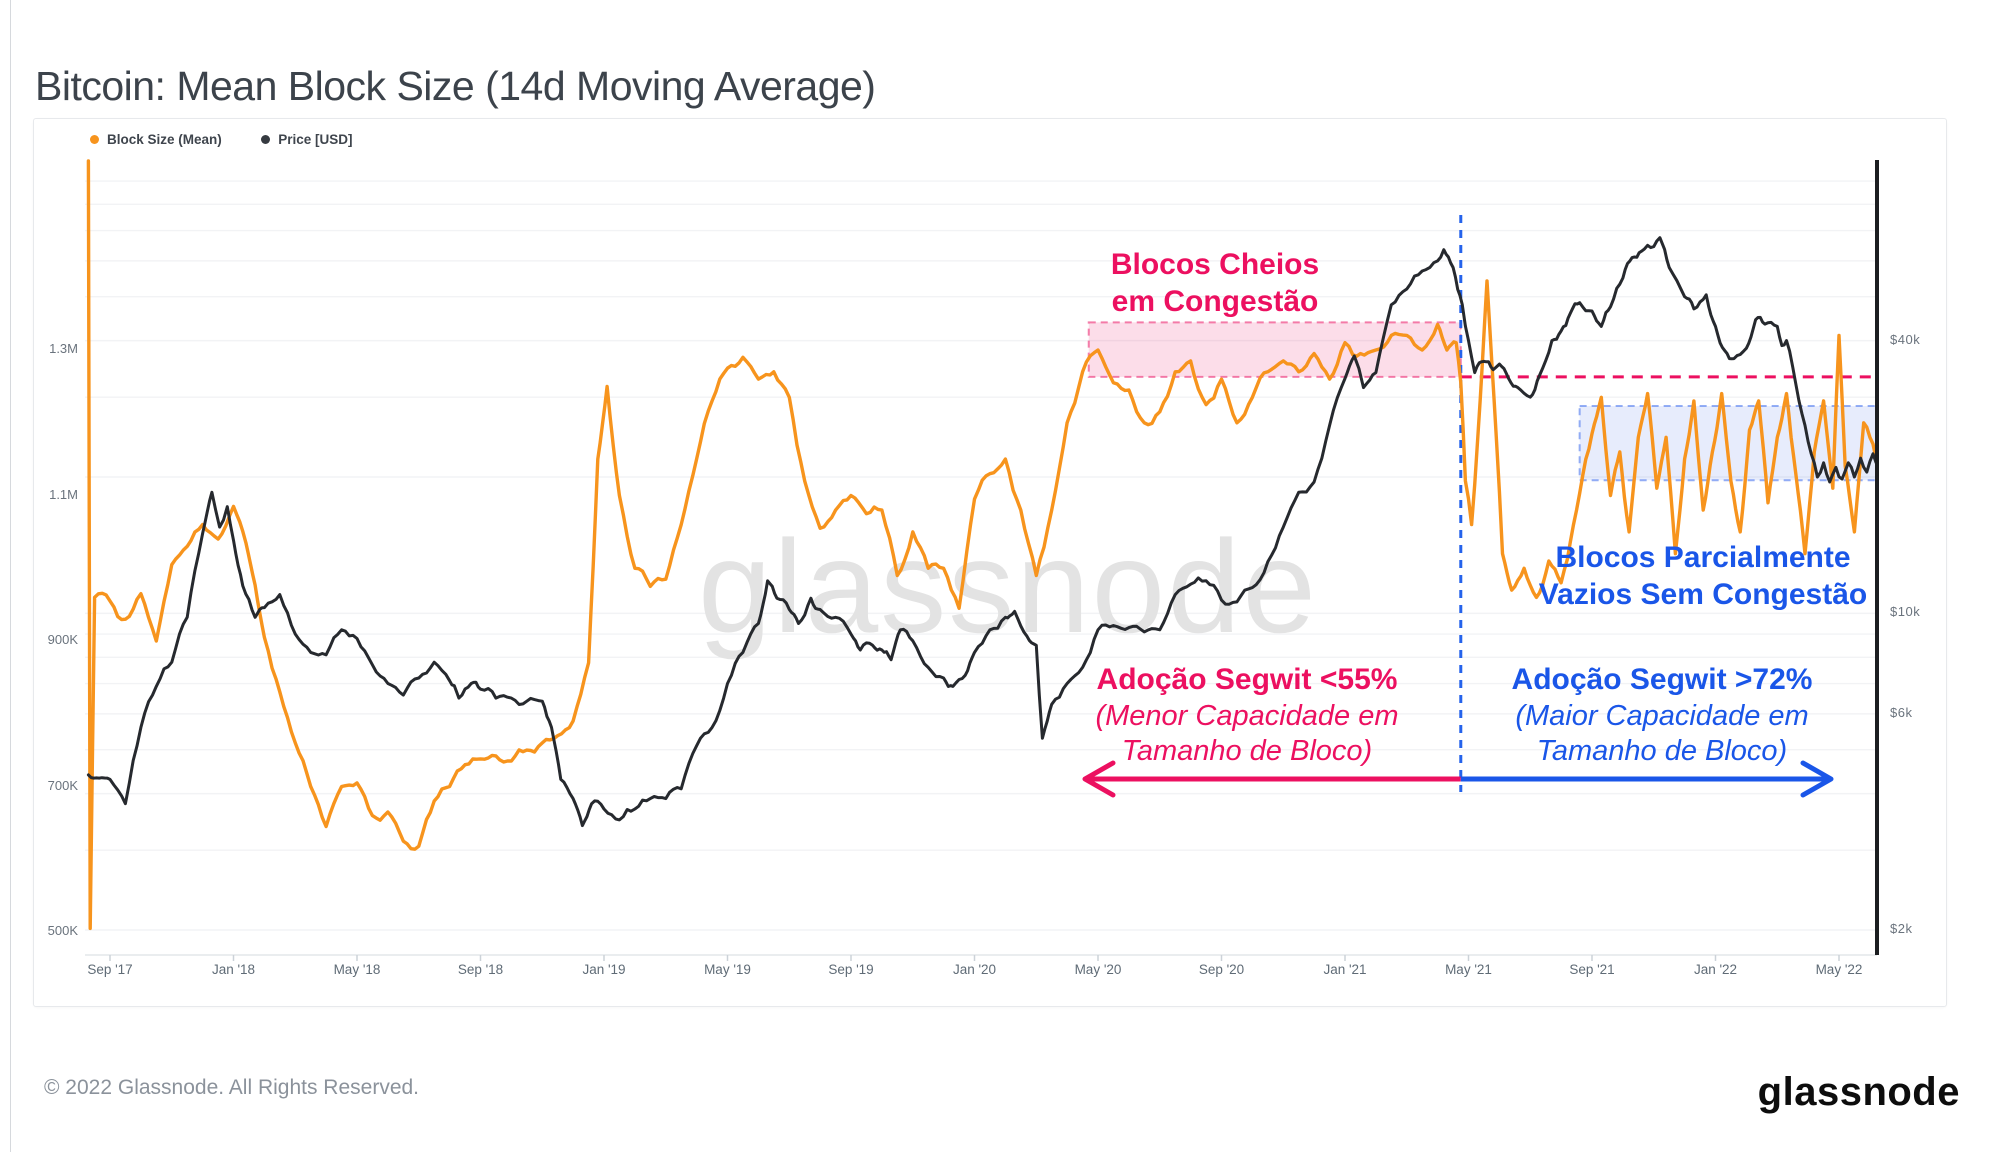 Image resolution: width=2000 pixels, height=1152 pixels. Describe the element at coordinates (164, 139) in the screenshot. I see `legend-label: Block Size (Mean)` at that location.